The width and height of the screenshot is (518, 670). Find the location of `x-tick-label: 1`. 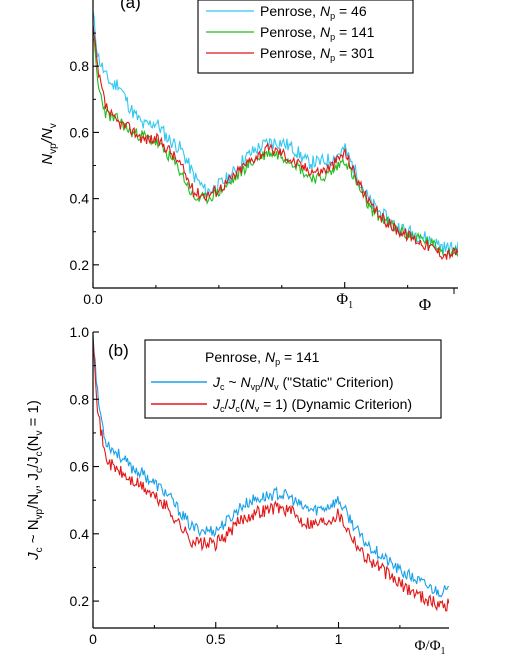

x-tick-label: 1 is located at coordinates (339, 639).